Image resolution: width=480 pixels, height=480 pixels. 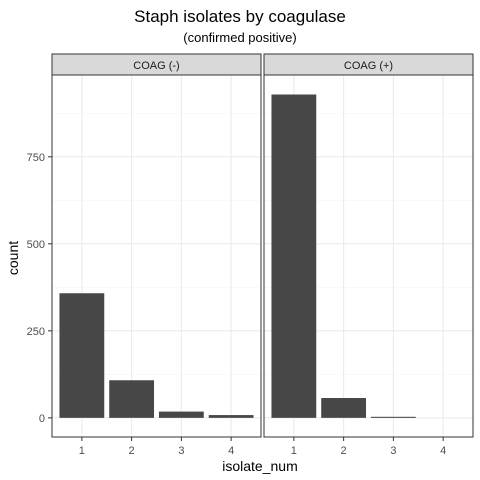 What do you see at coordinates (156, 66) in the screenshot?
I see `facet-strip-label: COAG (-)` at bounding box center [156, 66].